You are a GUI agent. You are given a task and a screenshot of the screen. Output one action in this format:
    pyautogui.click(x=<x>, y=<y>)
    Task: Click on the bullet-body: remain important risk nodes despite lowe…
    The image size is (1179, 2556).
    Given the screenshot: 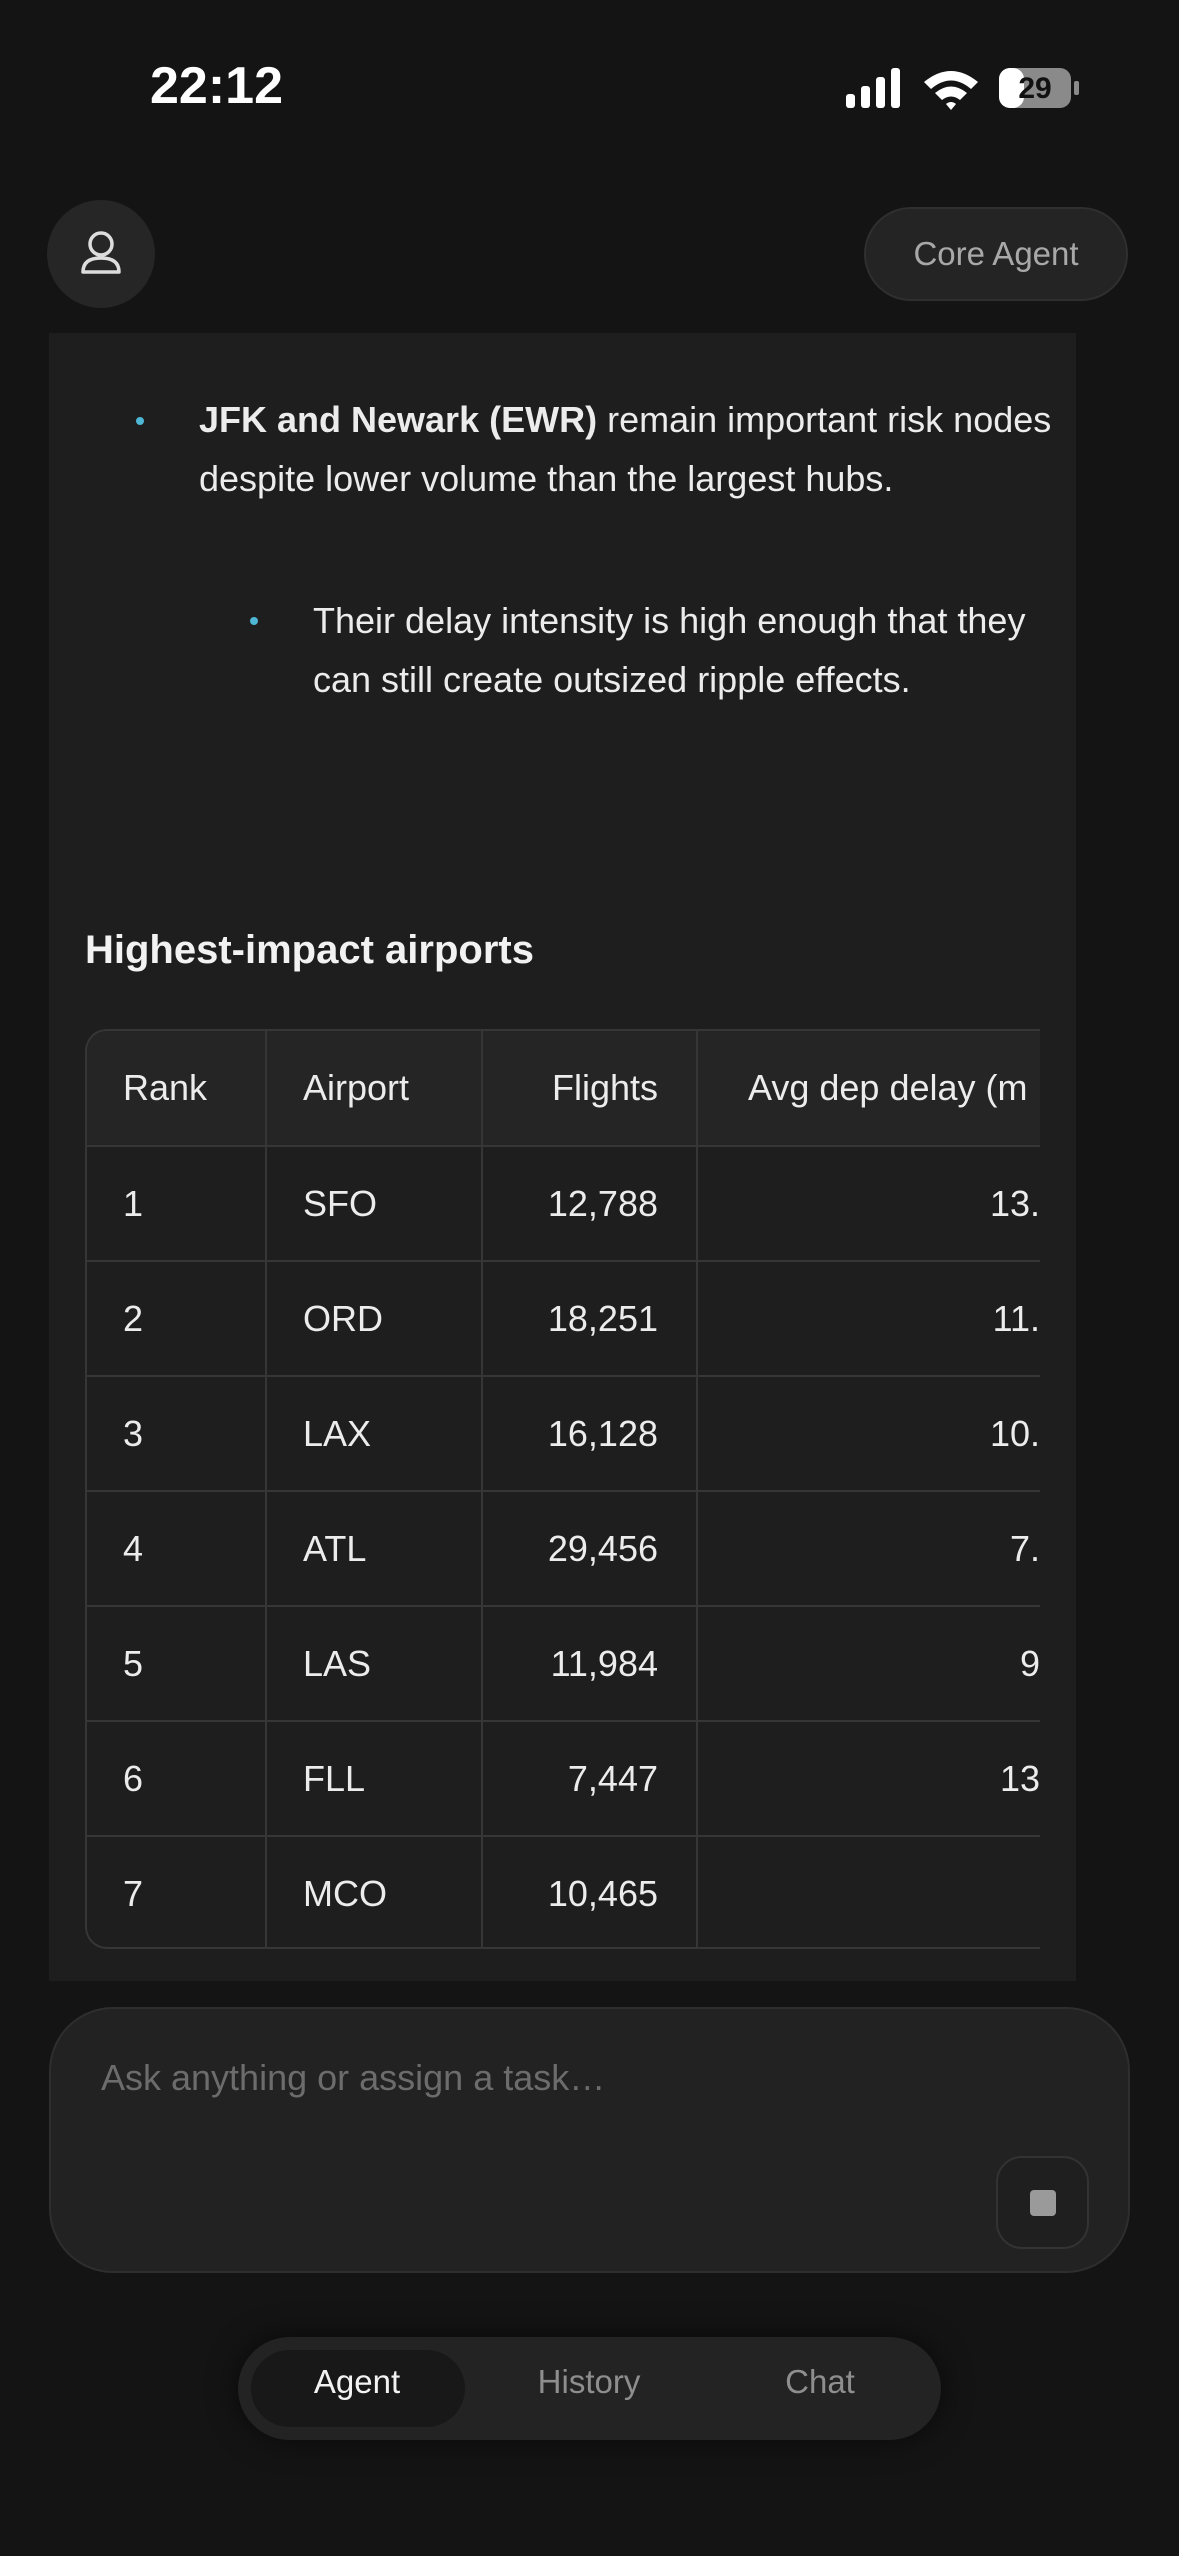 What is the action you would take?
    pyautogui.click(x=625, y=449)
    